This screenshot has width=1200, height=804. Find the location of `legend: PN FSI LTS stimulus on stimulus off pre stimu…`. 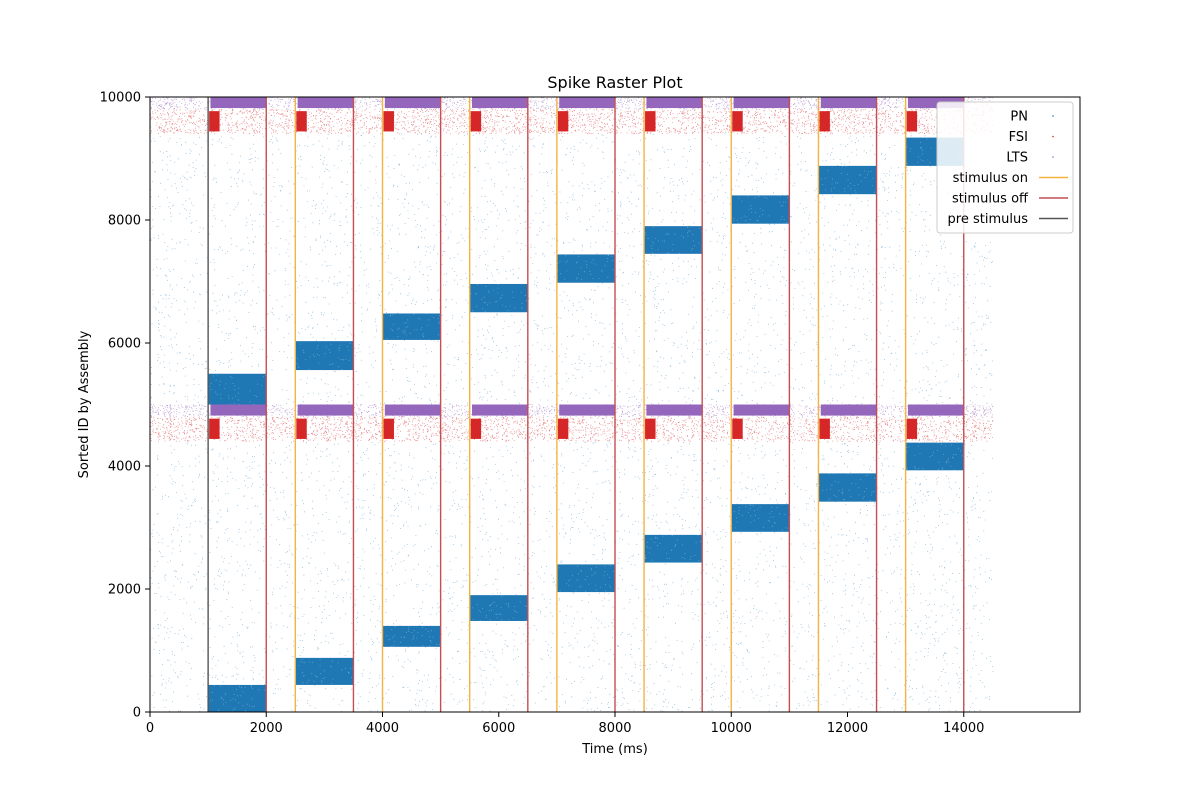

legend: PN FSI LTS stimulus on stimulus off pre stimu… is located at coordinates (1005, 167).